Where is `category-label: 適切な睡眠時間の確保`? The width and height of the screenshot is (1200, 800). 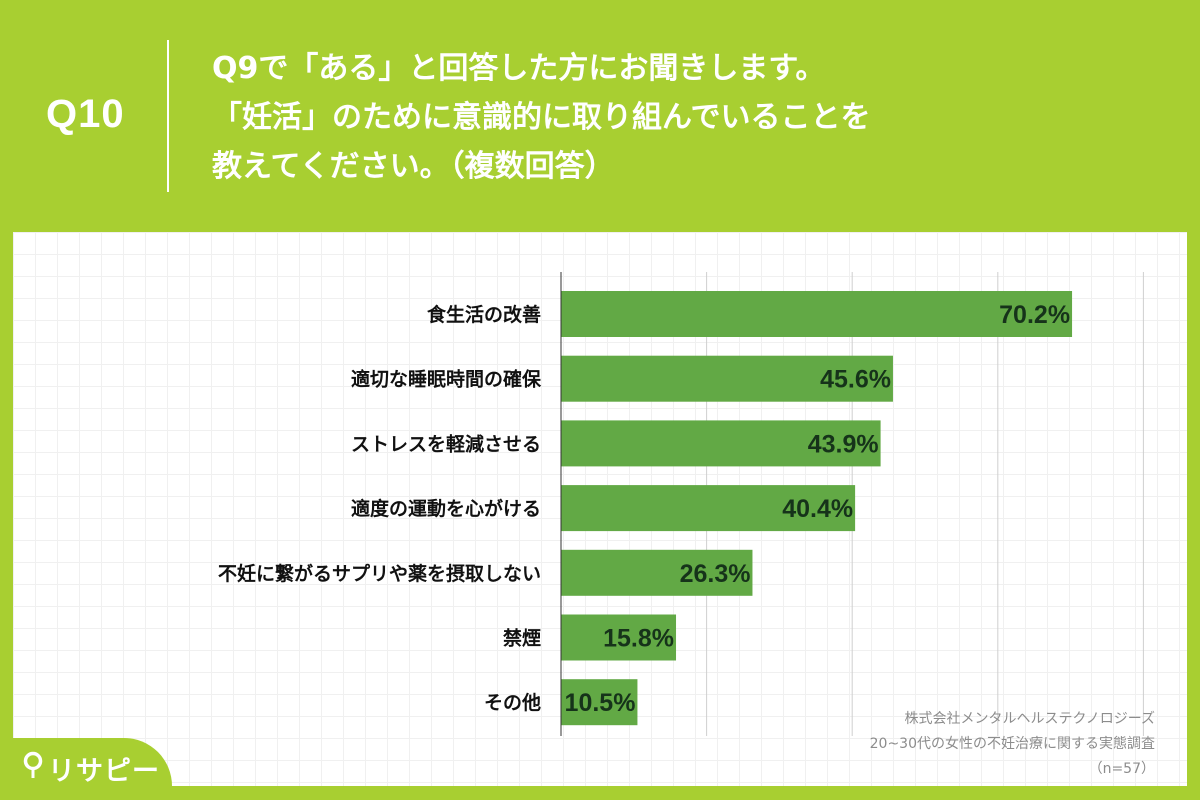 category-label: 適切な睡眠時間の確保 is located at coordinates (446, 379).